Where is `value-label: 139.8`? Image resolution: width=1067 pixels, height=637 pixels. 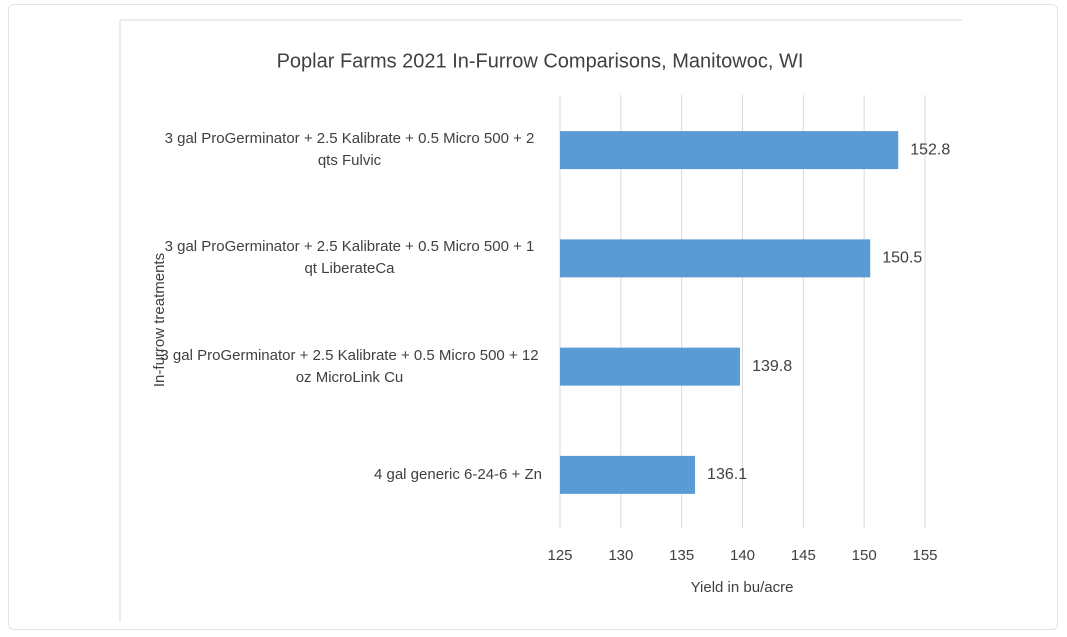 value-label: 139.8 is located at coordinates (772, 366).